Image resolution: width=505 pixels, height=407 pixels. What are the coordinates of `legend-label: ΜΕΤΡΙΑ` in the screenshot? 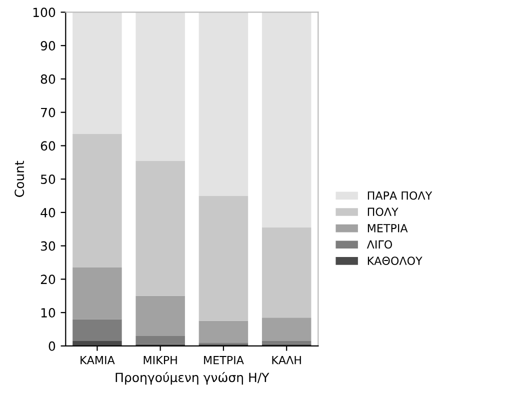 It's located at (388, 228).